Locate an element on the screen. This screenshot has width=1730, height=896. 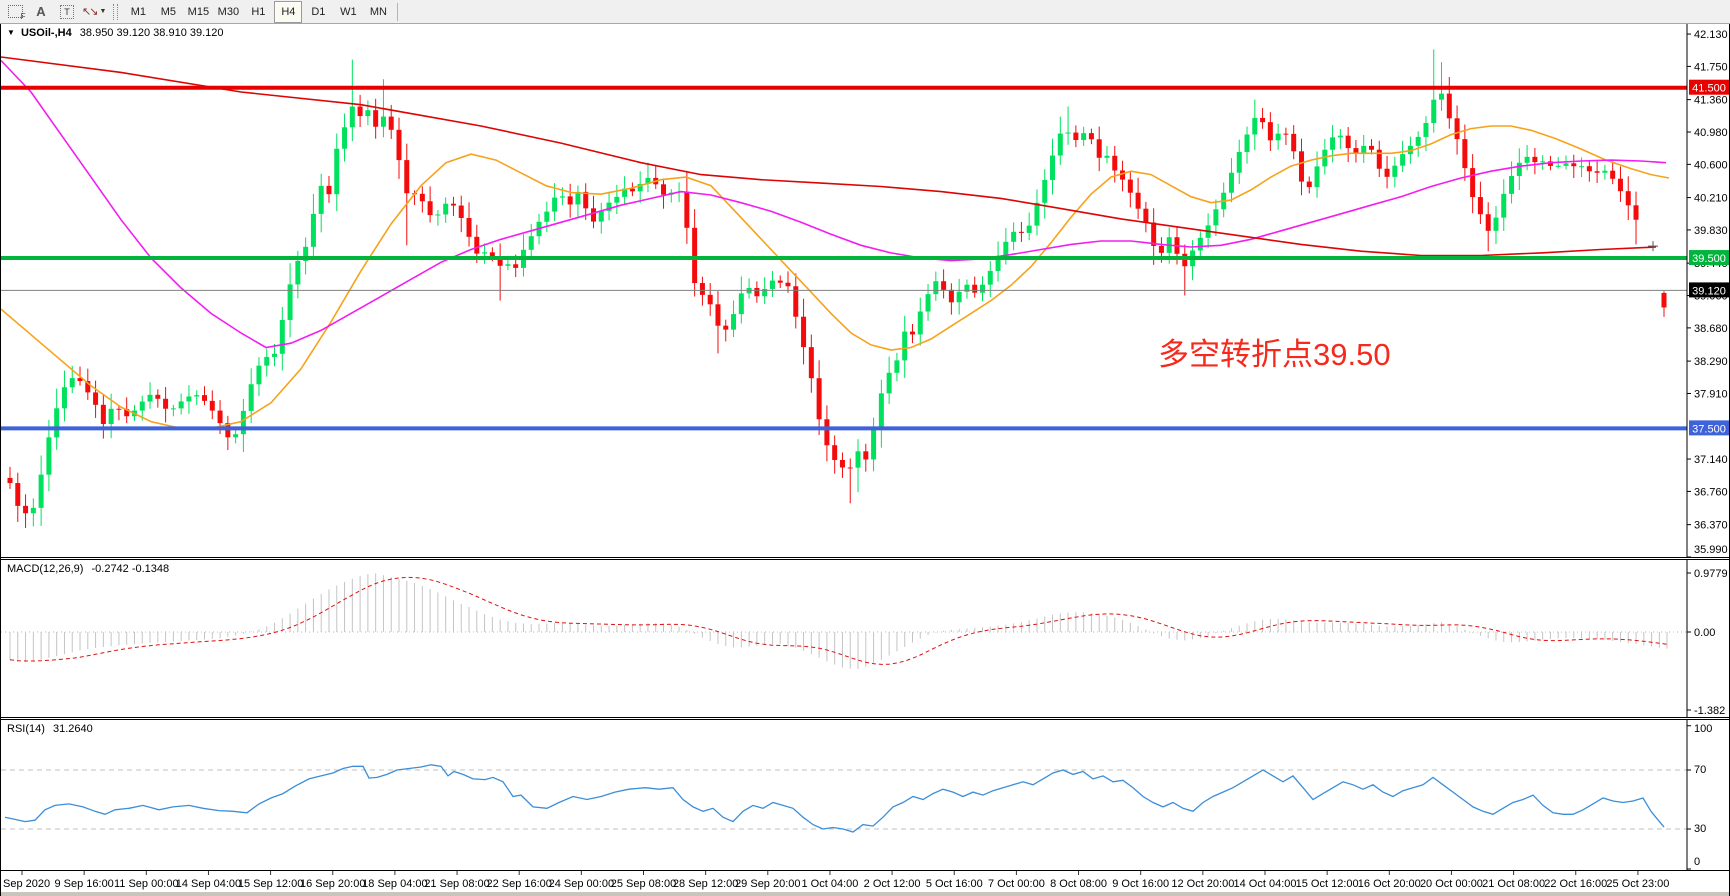
collapse-triangle-icon: ▼ is located at coordinates (11, 32).